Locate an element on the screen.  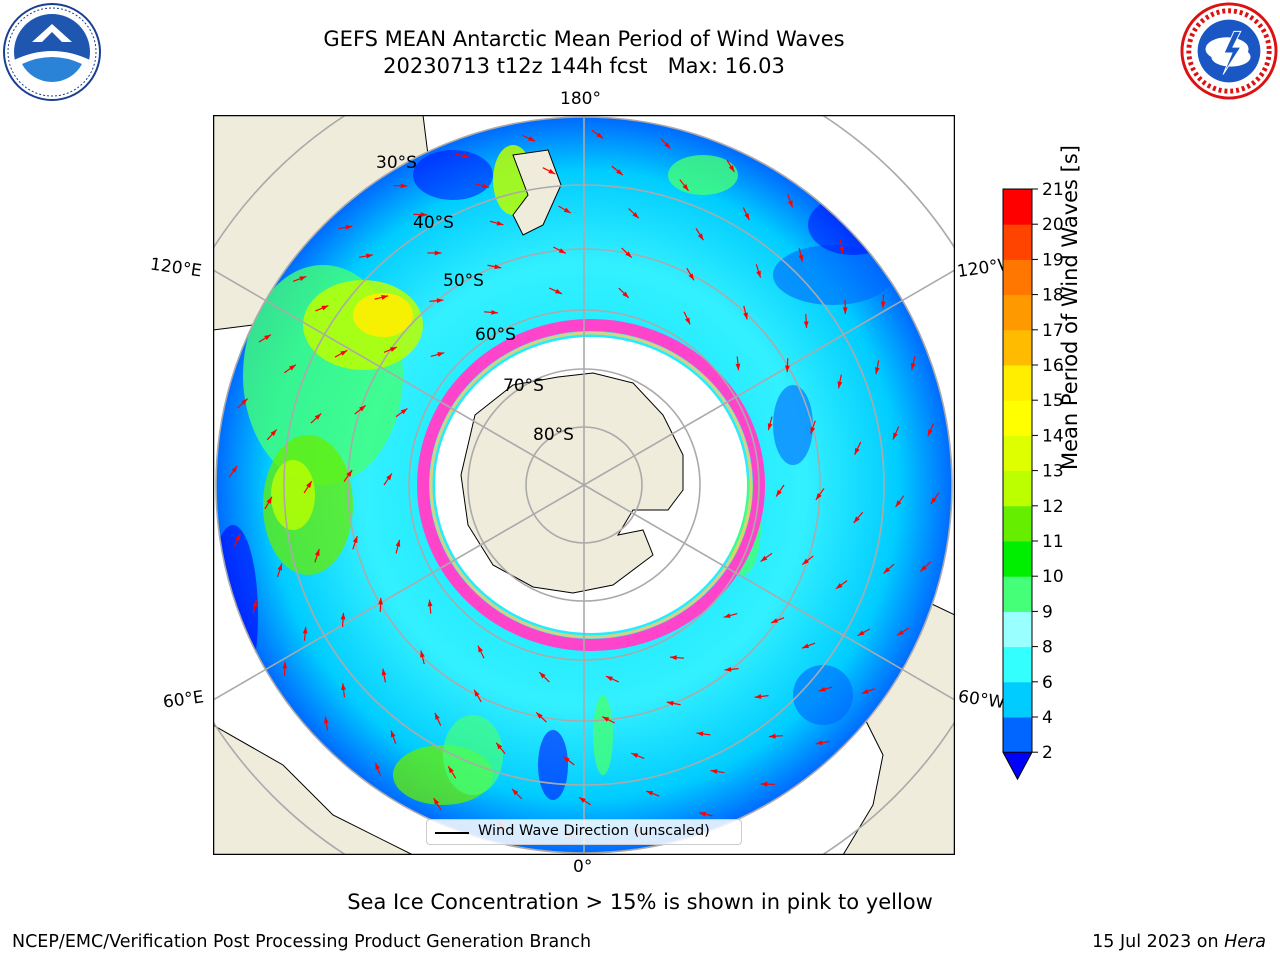
chart-subtitle: 20230713 t12z 144h fcst Max: 16.03 is located at coordinates (584, 66).